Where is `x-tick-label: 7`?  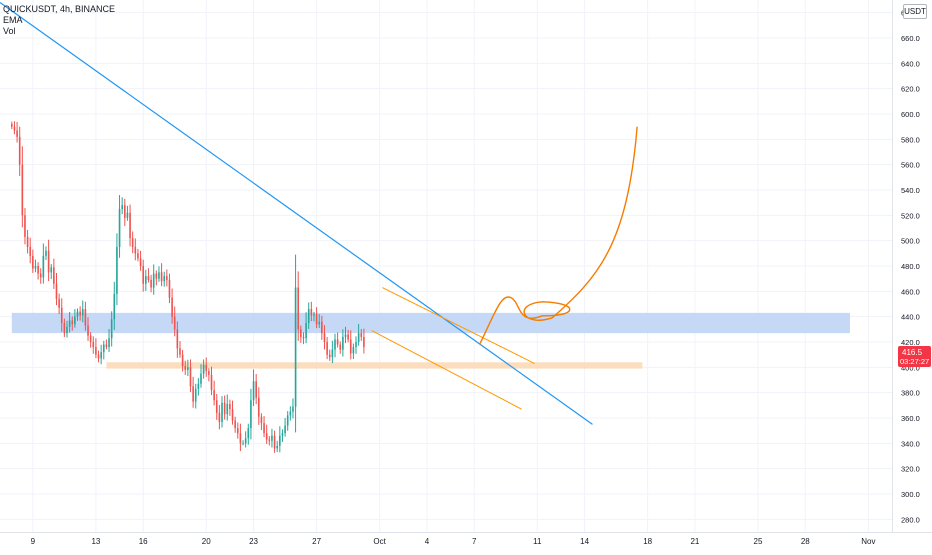 x-tick-label: 7 is located at coordinates (474, 541).